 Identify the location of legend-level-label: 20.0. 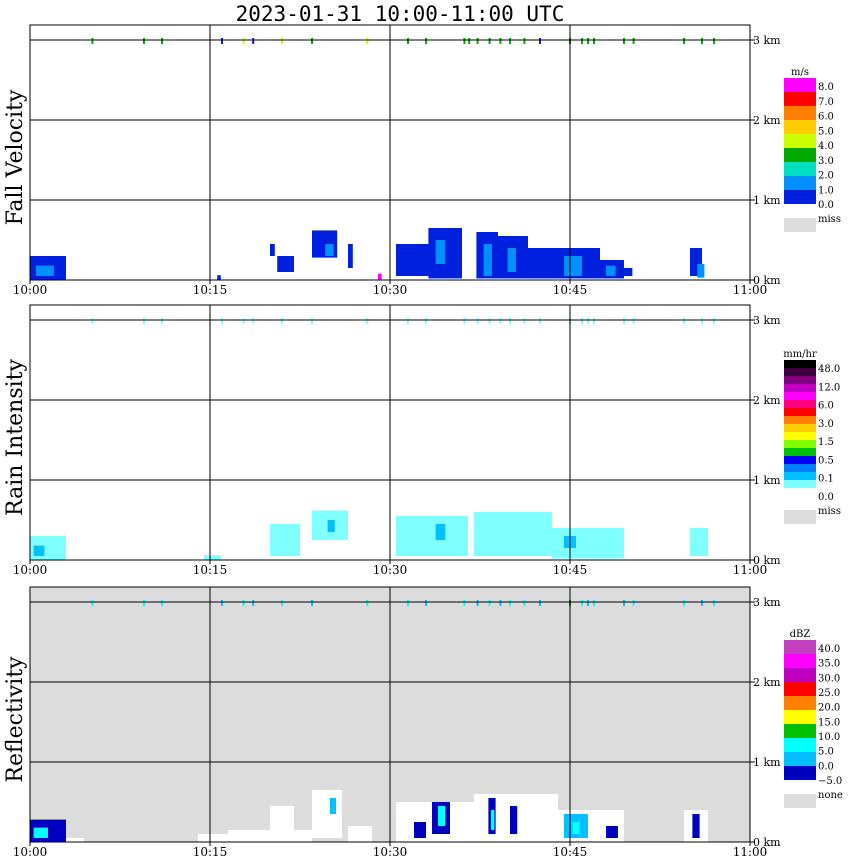
(829, 708).